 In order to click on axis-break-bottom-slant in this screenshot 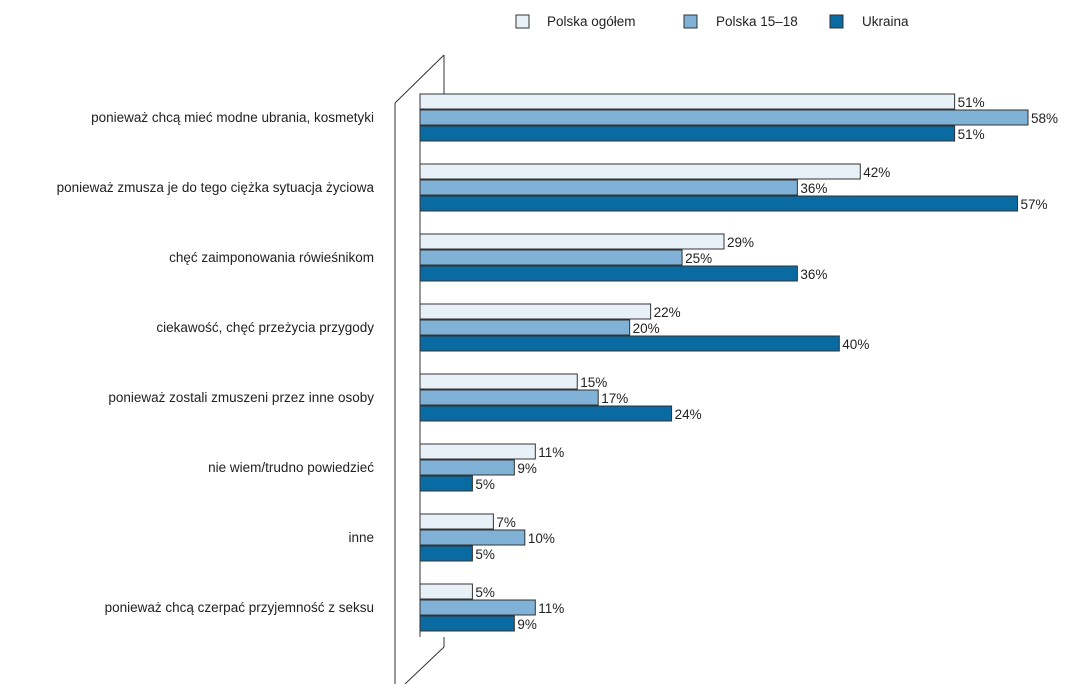, I will do `click(424, 665)`.